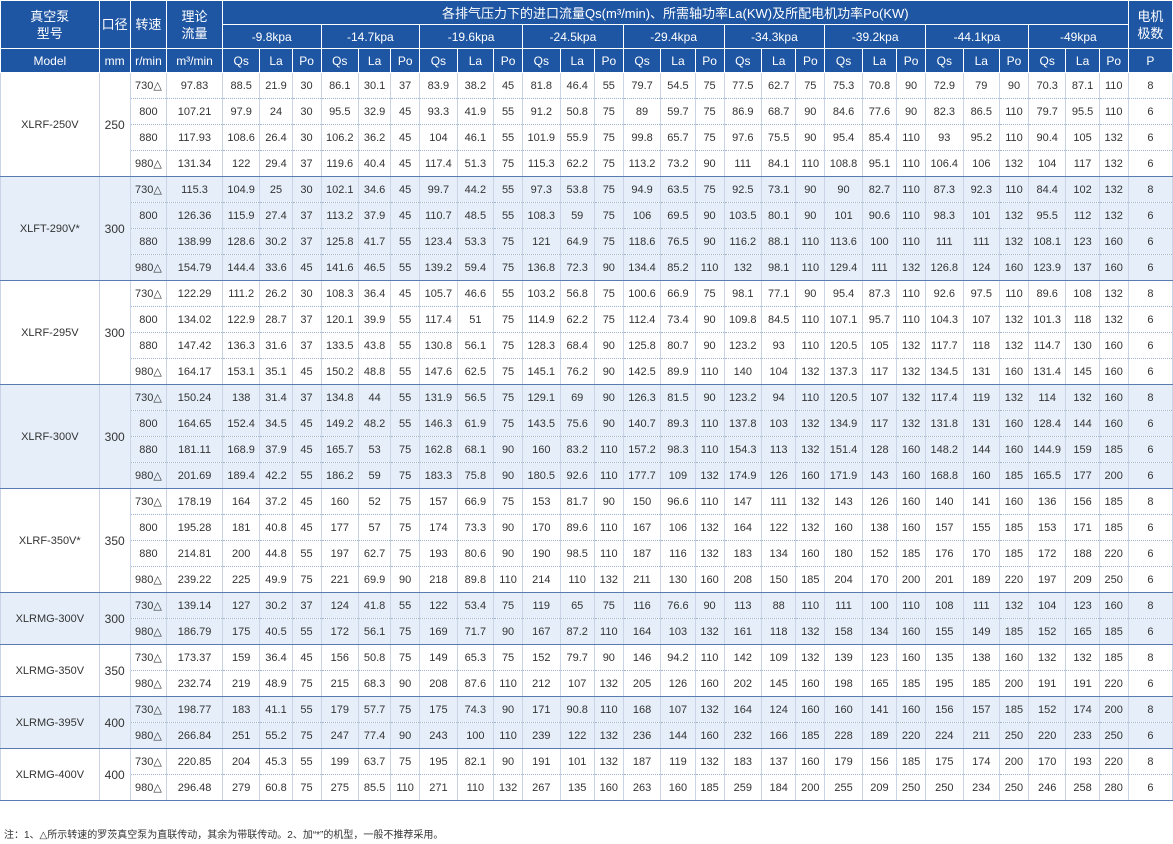 This screenshot has width=1173, height=844. Describe the element at coordinates (541, 215) in the screenshot. I see `value-cell: 108.3` at that location.